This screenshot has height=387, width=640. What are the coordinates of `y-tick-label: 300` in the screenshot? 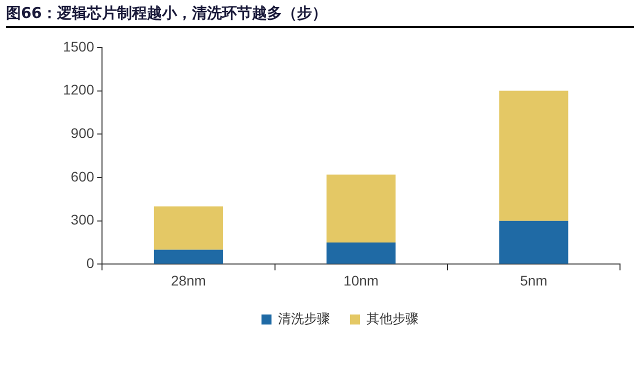 It's located at (82, 220).